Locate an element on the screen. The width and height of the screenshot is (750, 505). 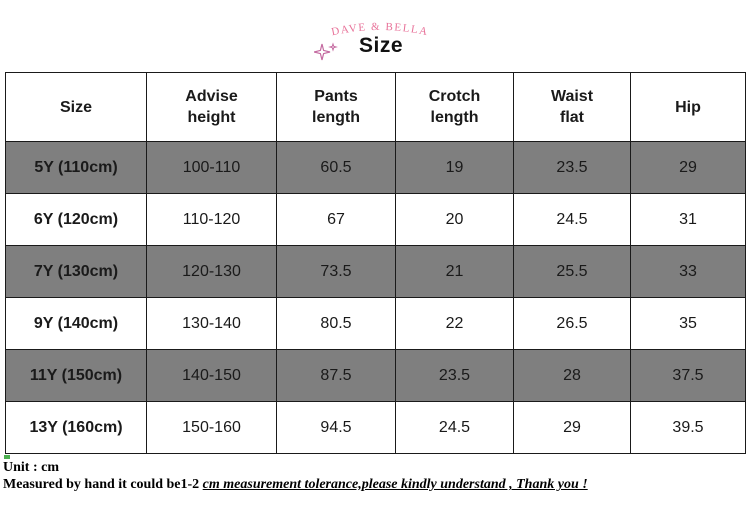
waist-flat-cell: 26.5 is located at coordinates (572, 323).